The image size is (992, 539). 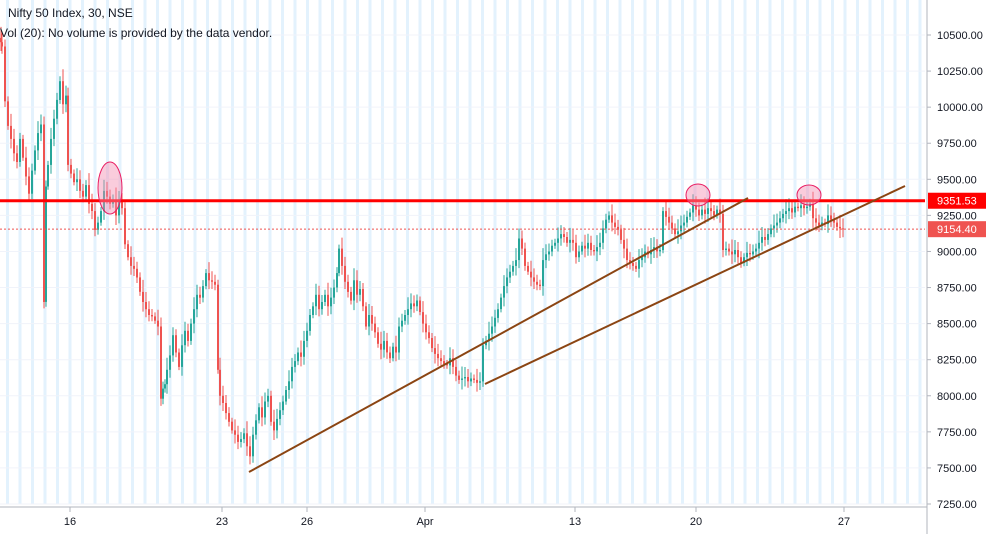 I want to click on price-tick-label-0: 10500.00, so click(x=960, y=36).